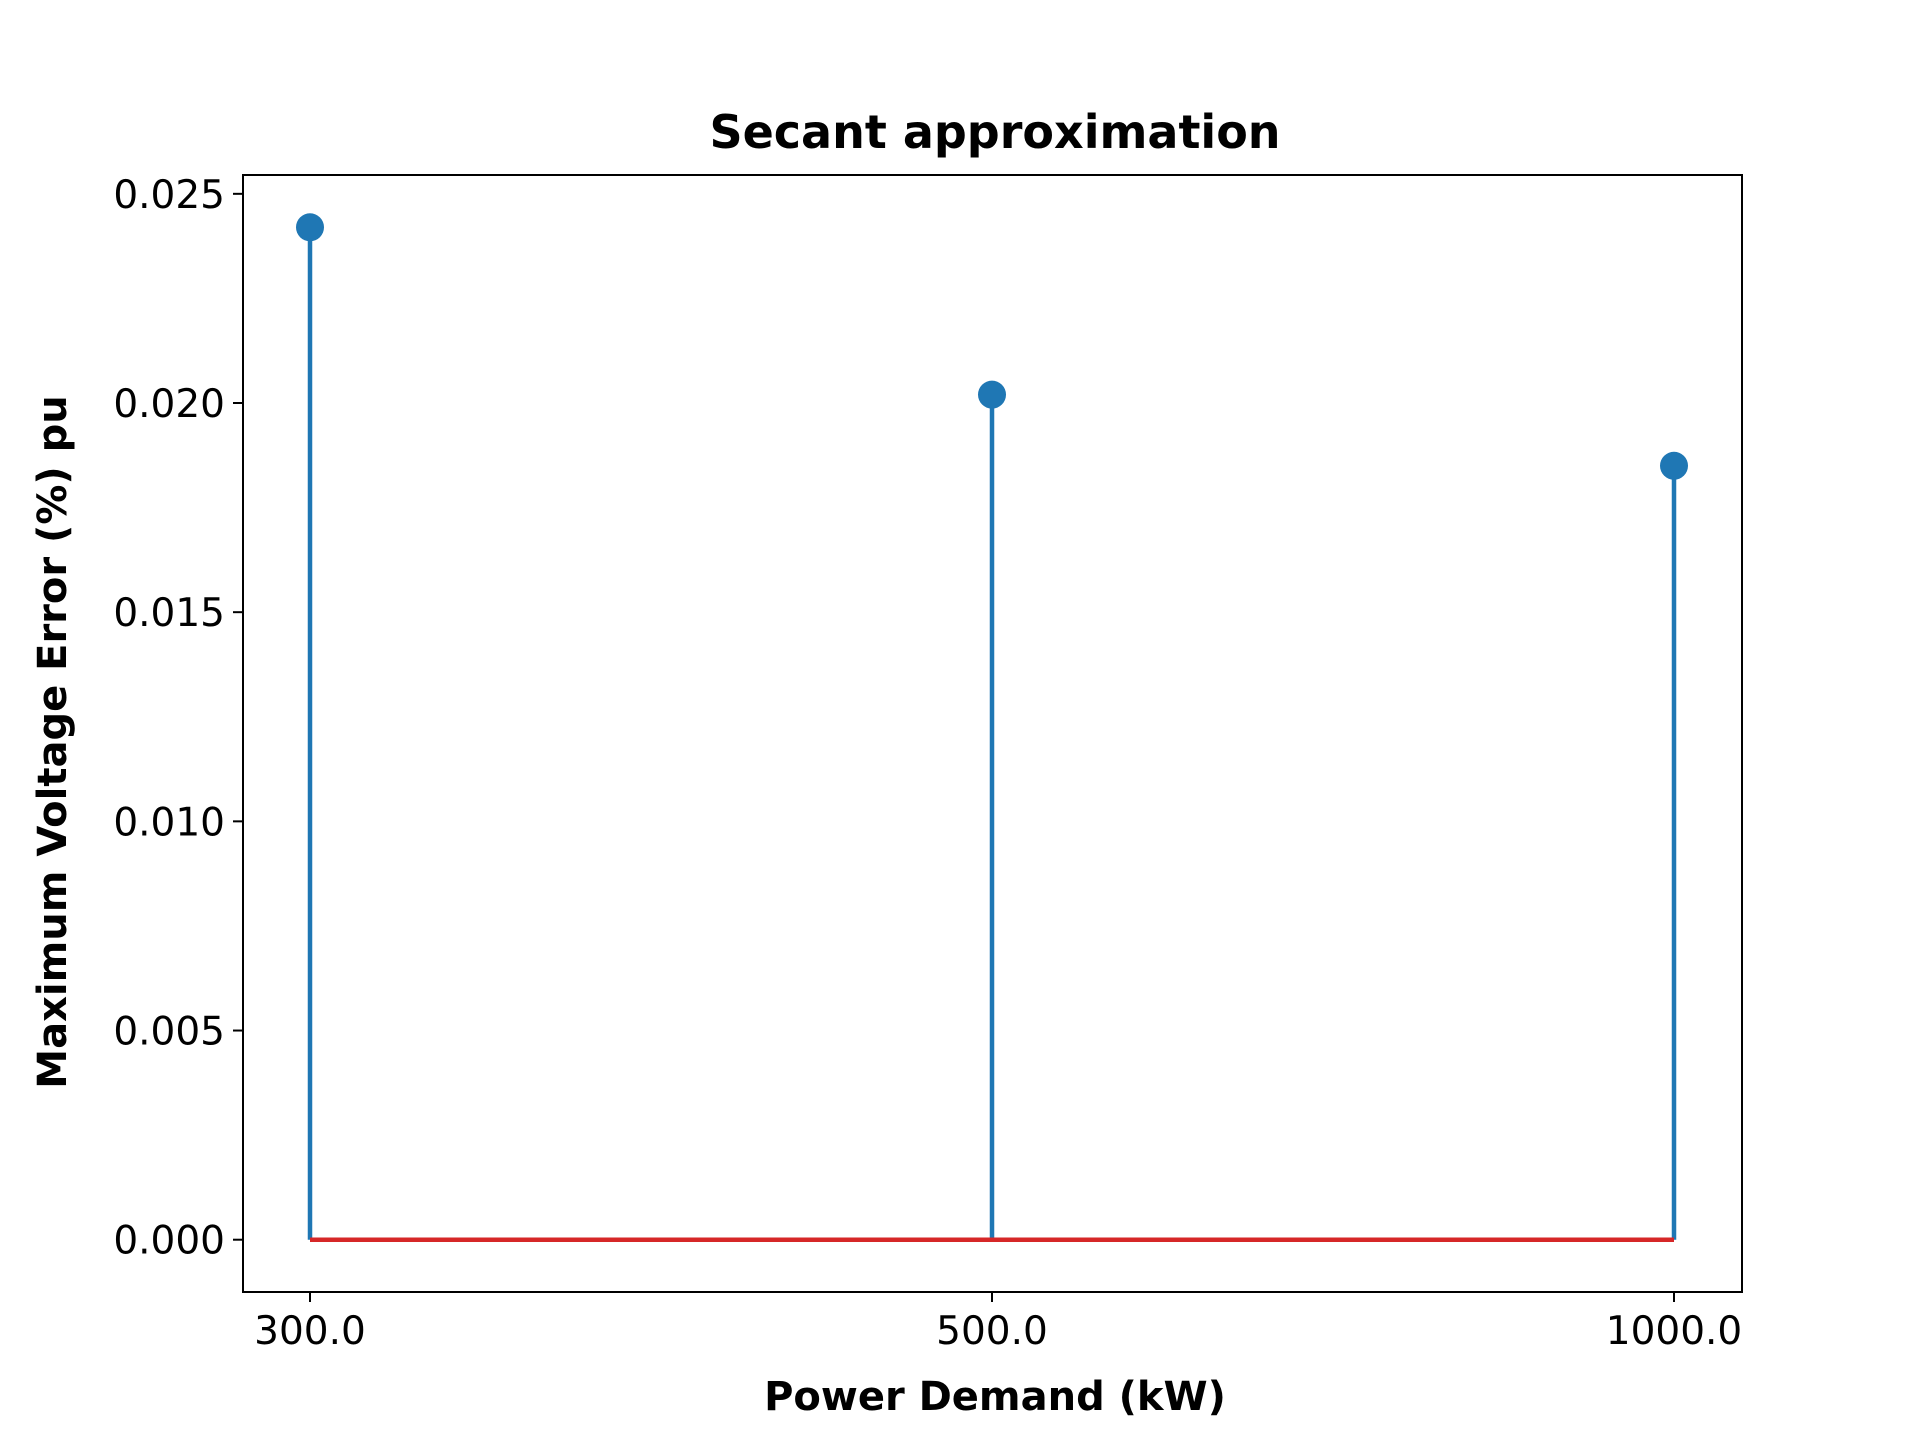 The width and height of the screenshot is (1920, 1440). I want to click on x-axis-label: Power Demand (kW), so click(995, 1397).